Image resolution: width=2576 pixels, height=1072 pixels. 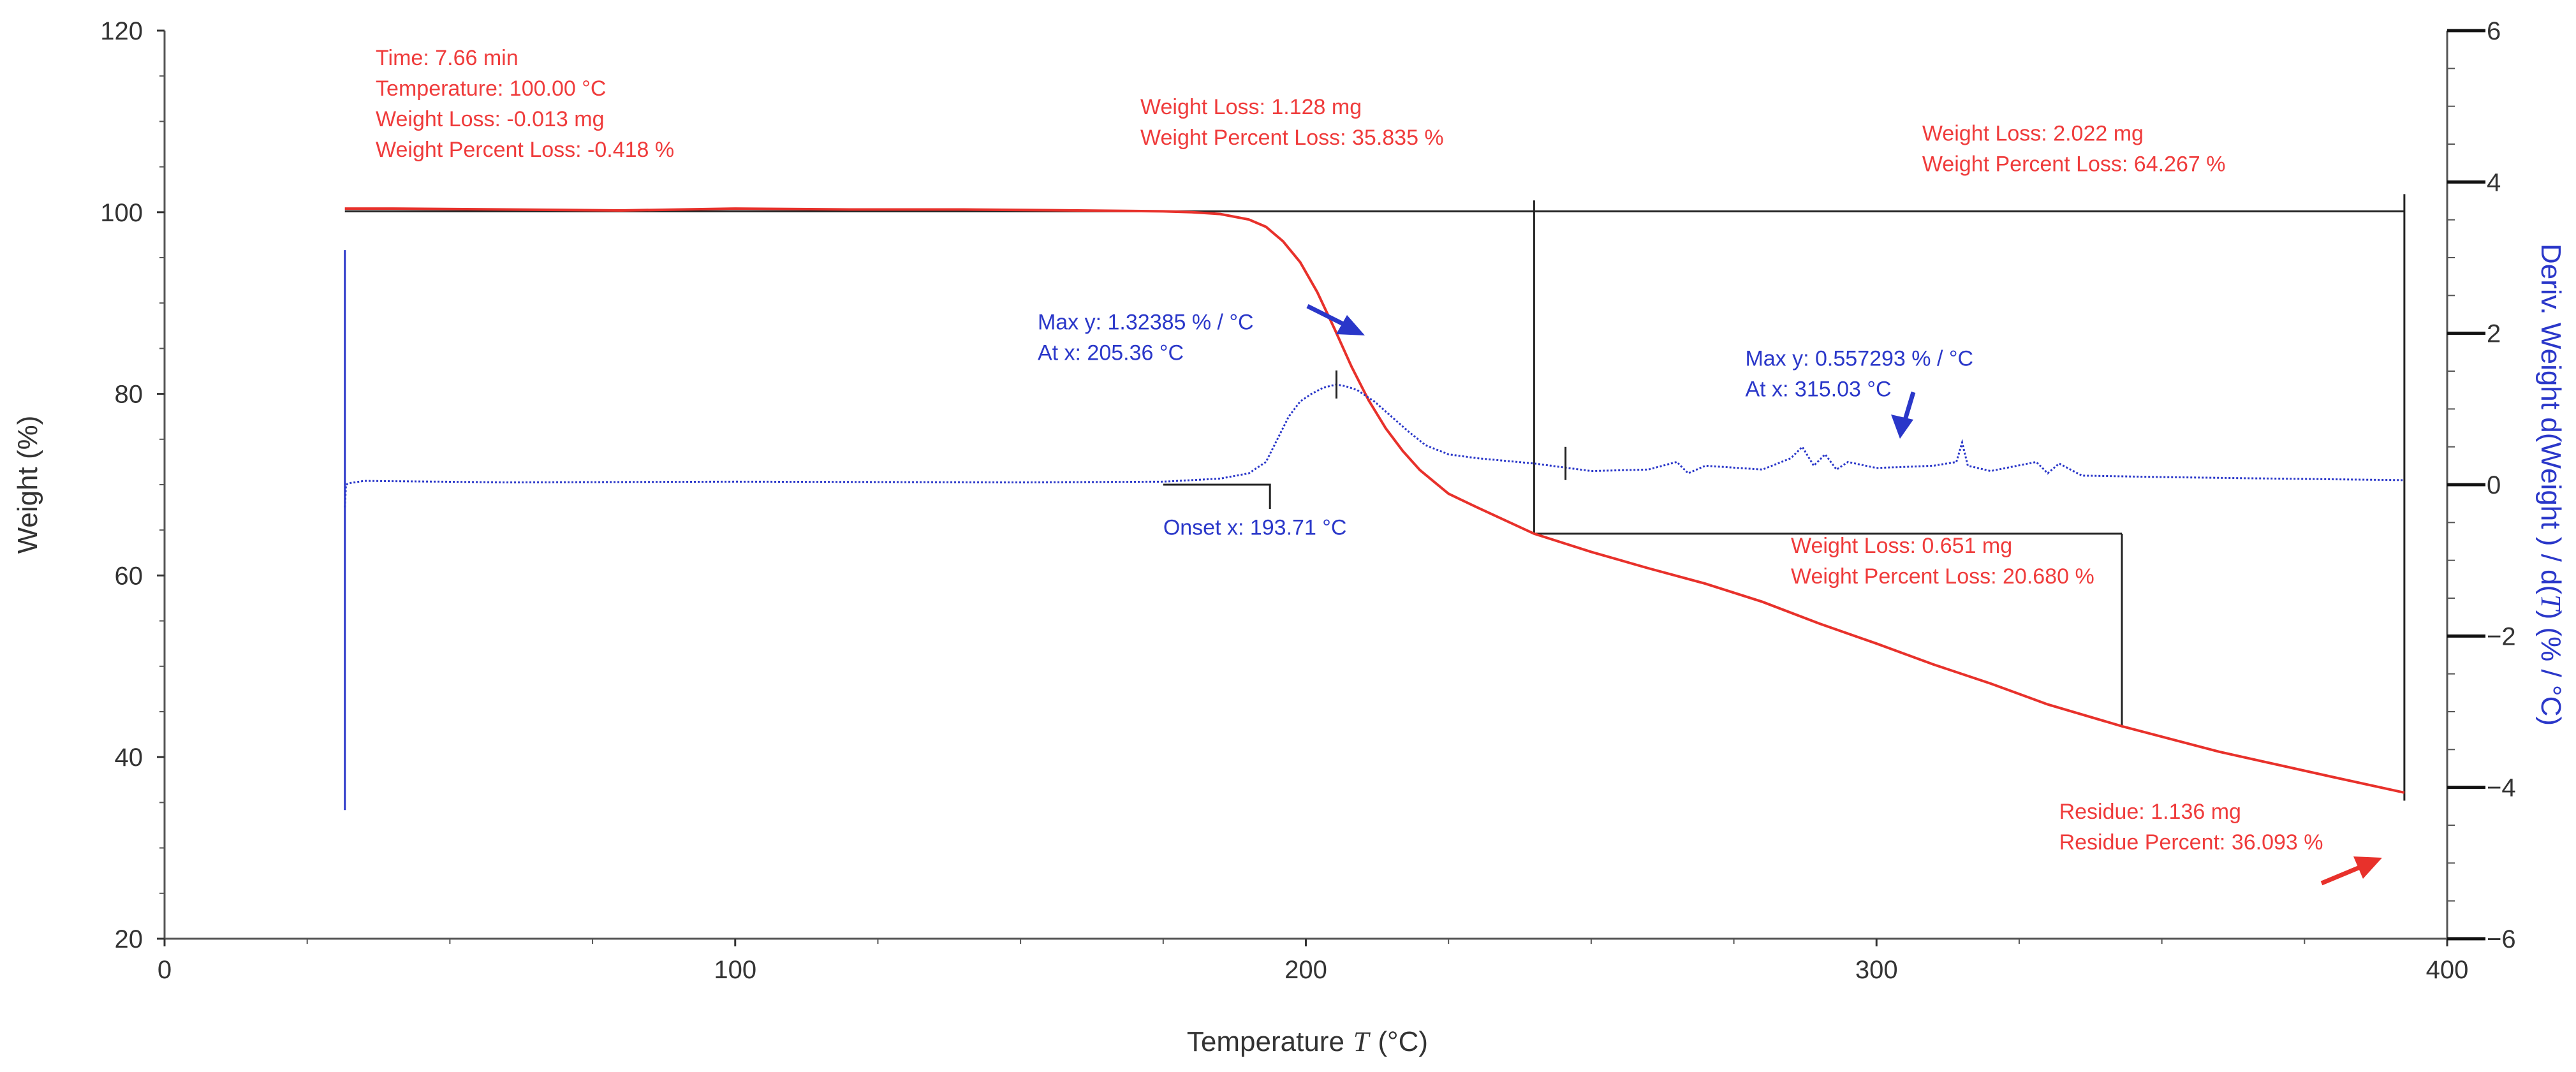 I want to click on y2-axis-ticks: −6 −4 −2 0 2 4 6, so click(x=2481, y=485).